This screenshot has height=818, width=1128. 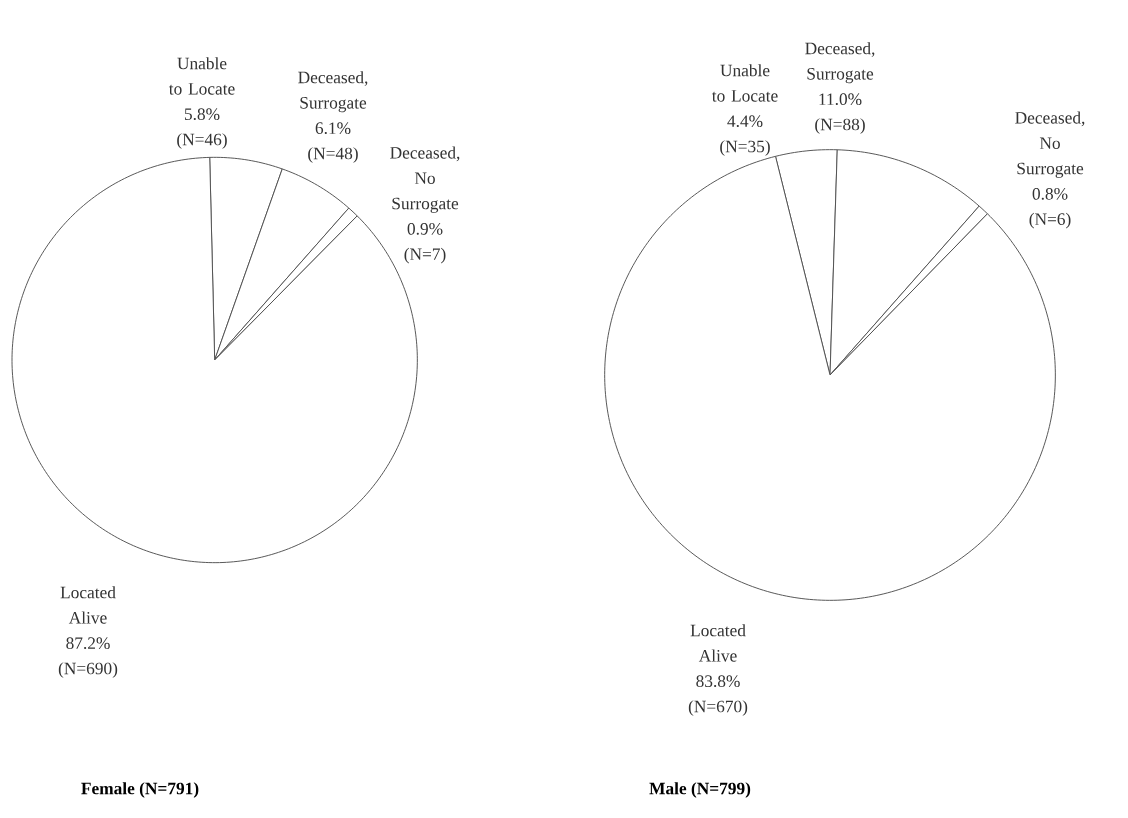 I want to click on text: Male (N=799), so click(x=700, y=790).